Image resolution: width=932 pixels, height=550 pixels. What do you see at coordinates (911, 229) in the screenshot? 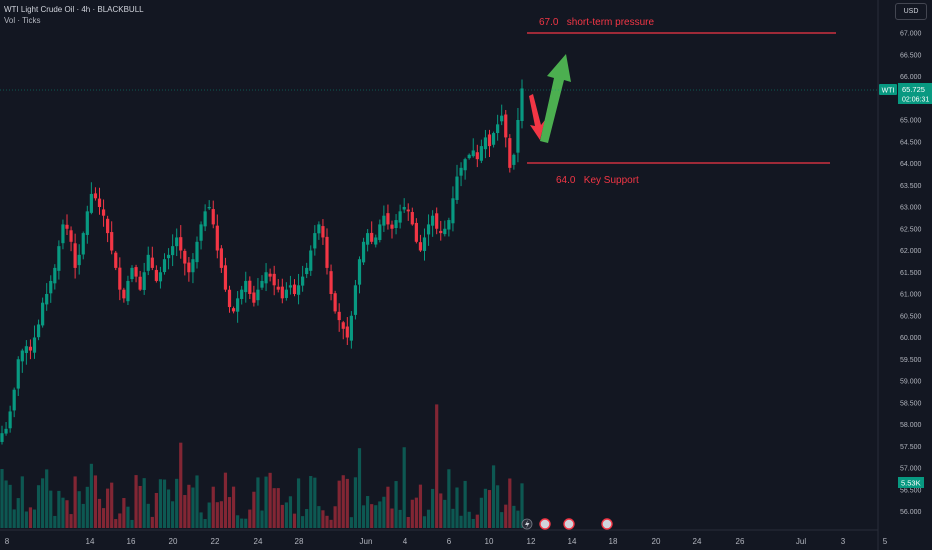
I see `price-tick-label: 62.500` at bounding box center [911, 229].